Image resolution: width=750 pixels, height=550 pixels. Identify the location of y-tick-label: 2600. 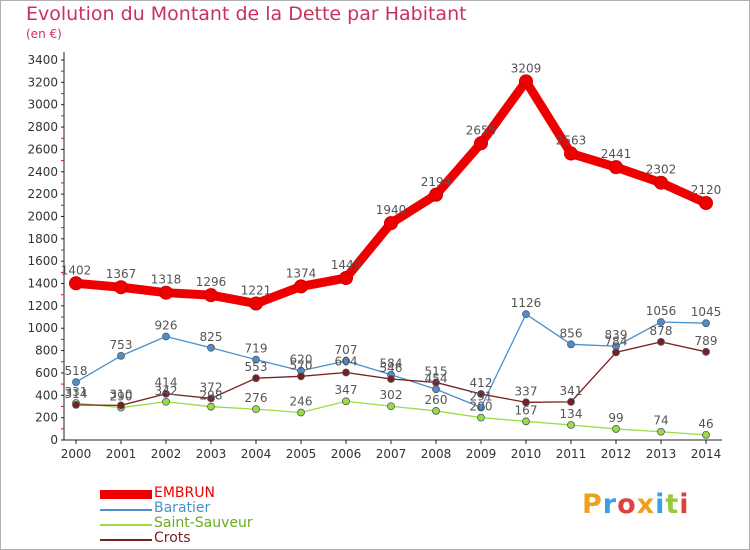
(42, 149).